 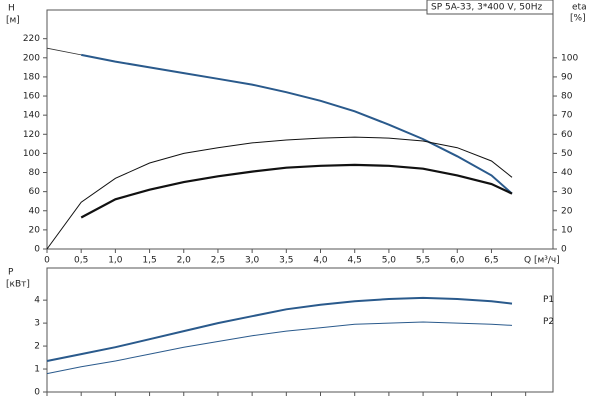 I want to click on y2-axis-label: eta, so click(x=579, y=8).